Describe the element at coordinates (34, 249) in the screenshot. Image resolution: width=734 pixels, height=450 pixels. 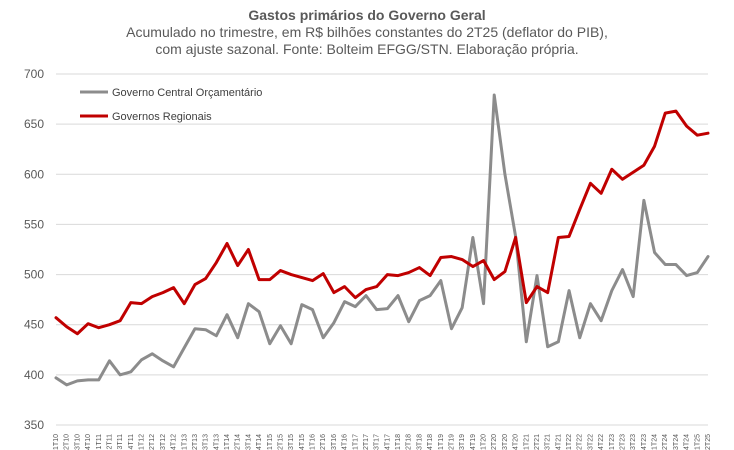
I see `y-axis: 350 400 450 500 550 600 650 700` at that location.